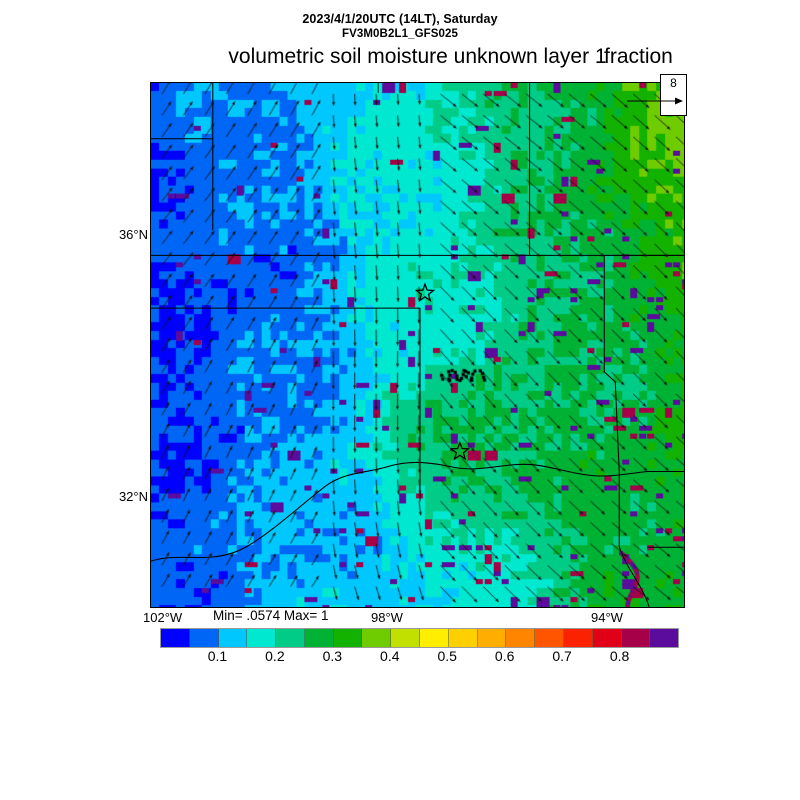 This screenshot has width=800, height=800. What do you see at coordinates (400, 19) in the screenshot?
I see `timestamp-title: 2023/4/1/20UTC (14LT), Saturday` at bounding box center [400, 19].